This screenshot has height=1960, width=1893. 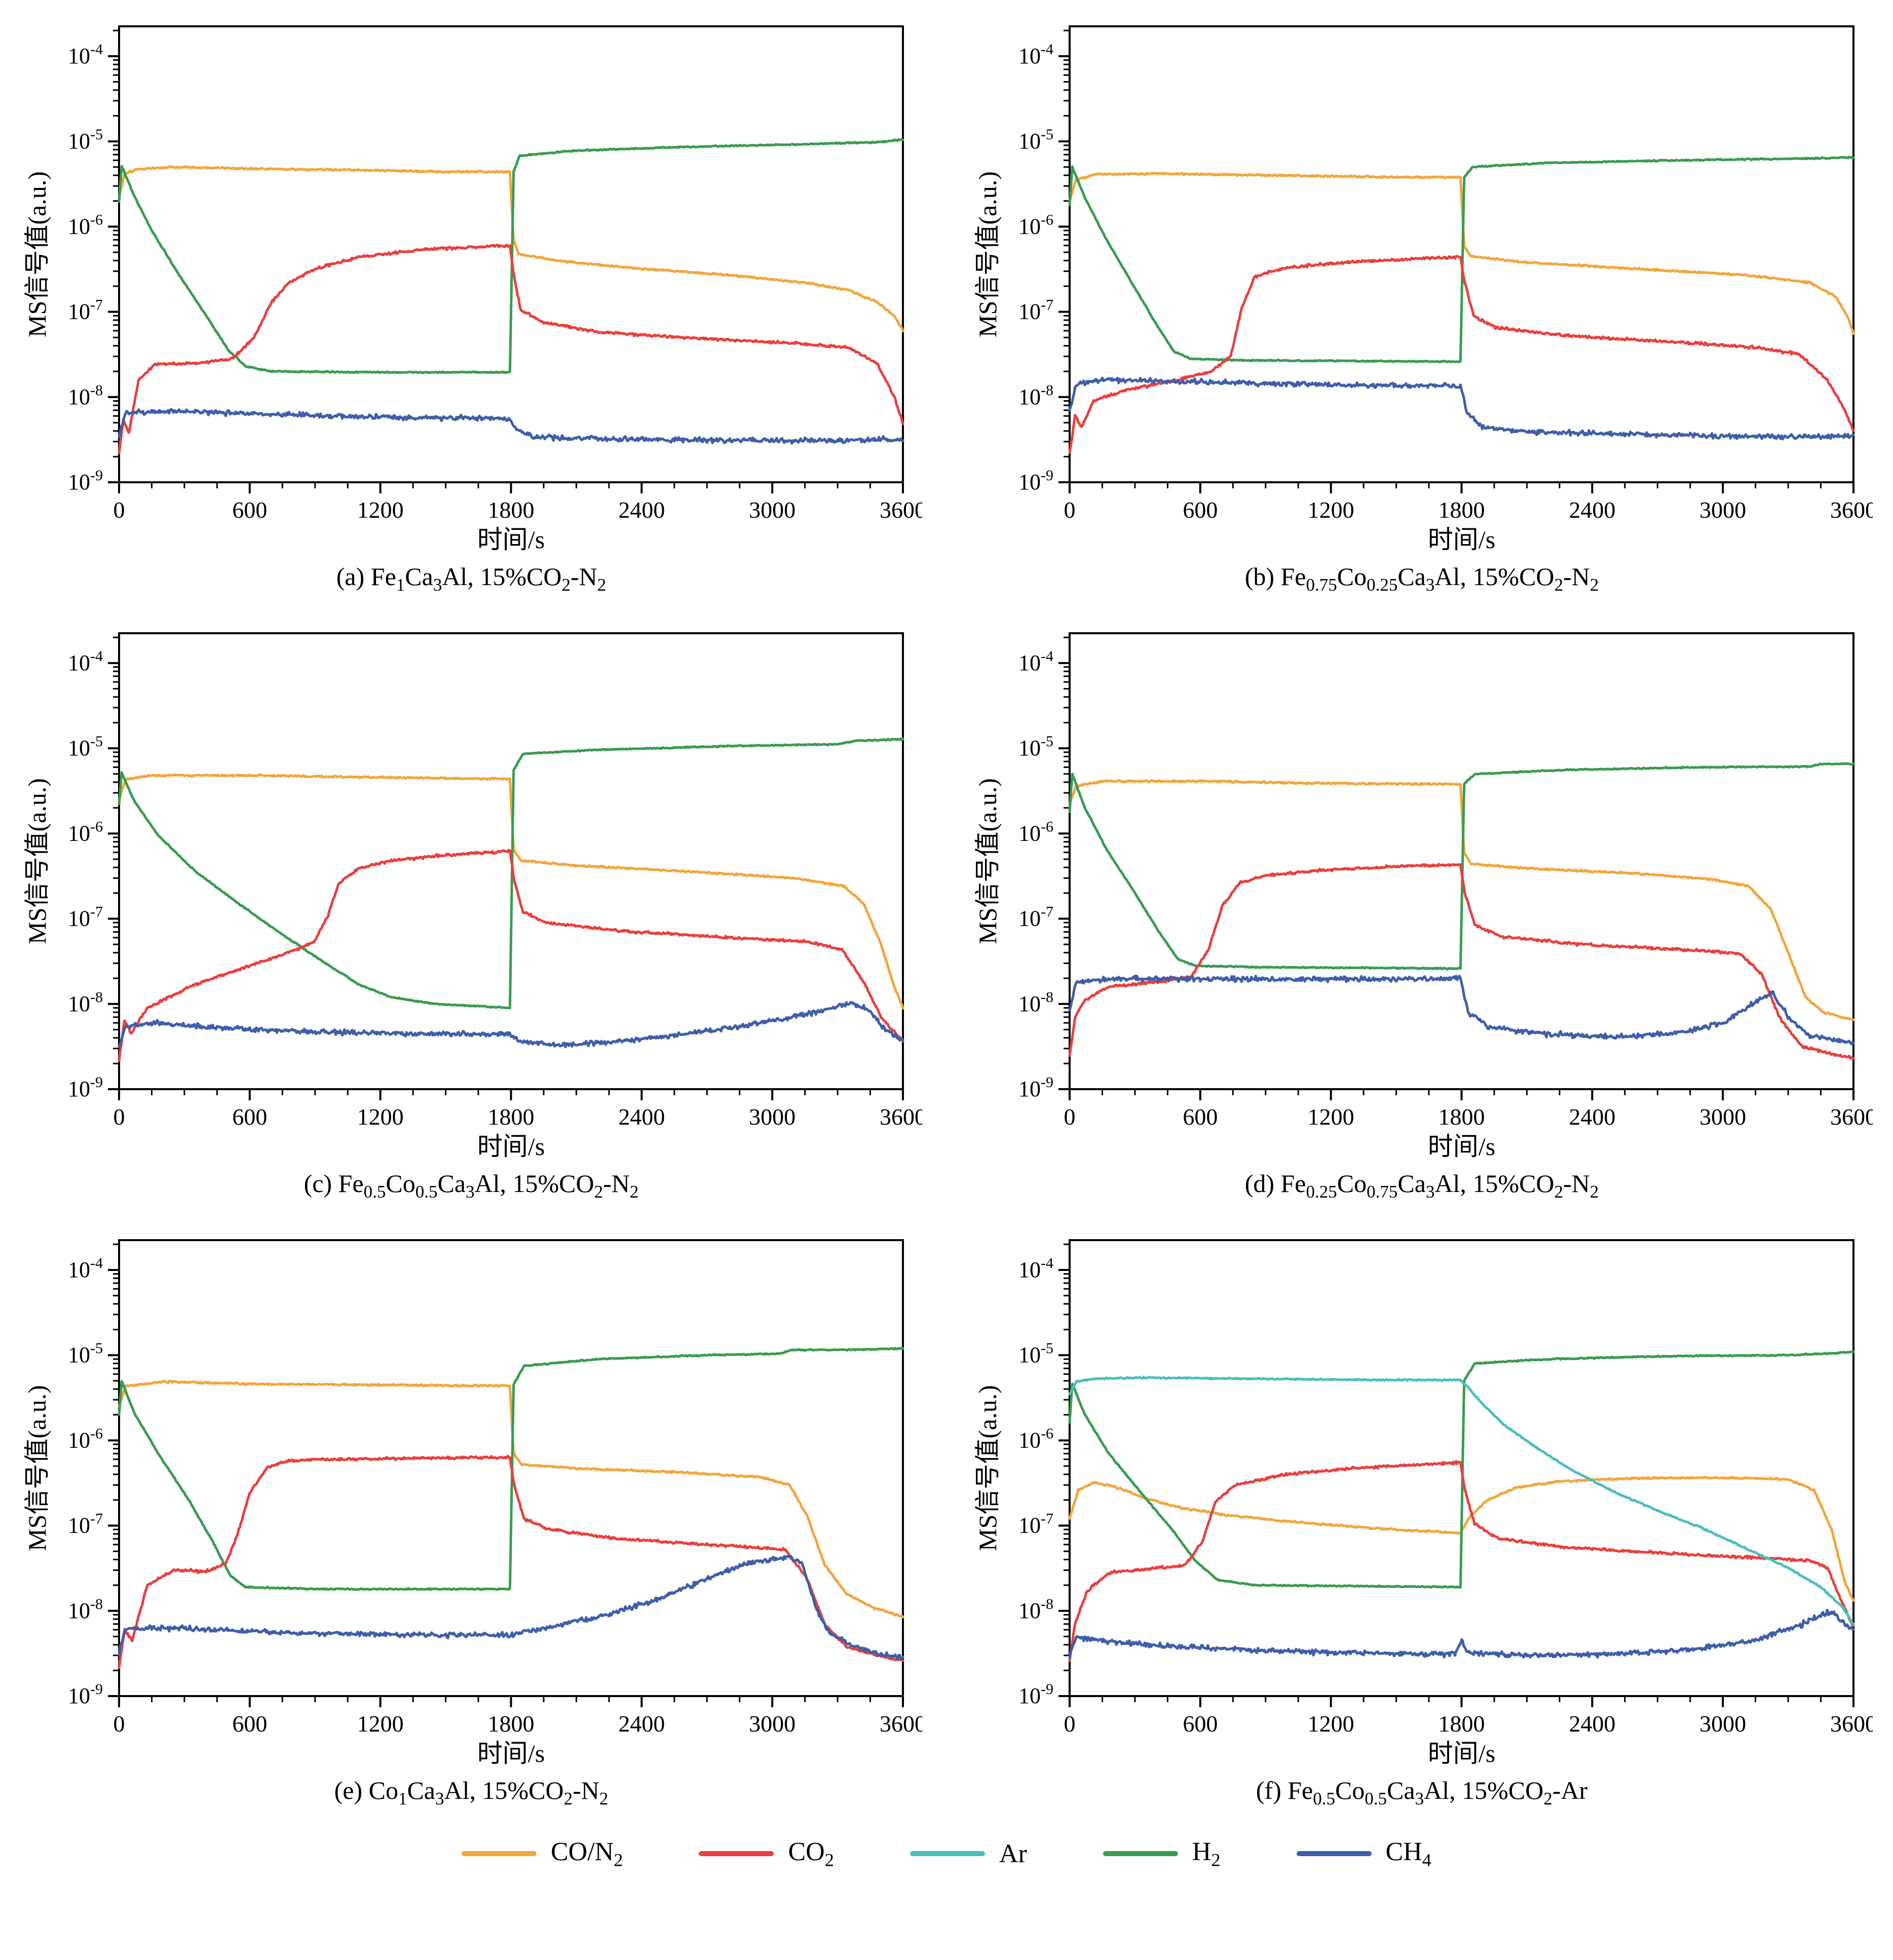 I want to click on legend-swatch-ch4, so click(x=1334, y=1854).